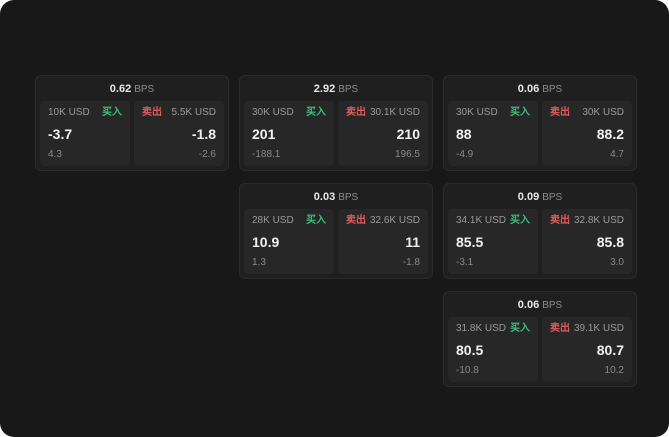 This screenshot has height=437, width=669. Describe the element at coordinates (610, 349) in the screenshot. I see `sell-price: 80.7` at that location.